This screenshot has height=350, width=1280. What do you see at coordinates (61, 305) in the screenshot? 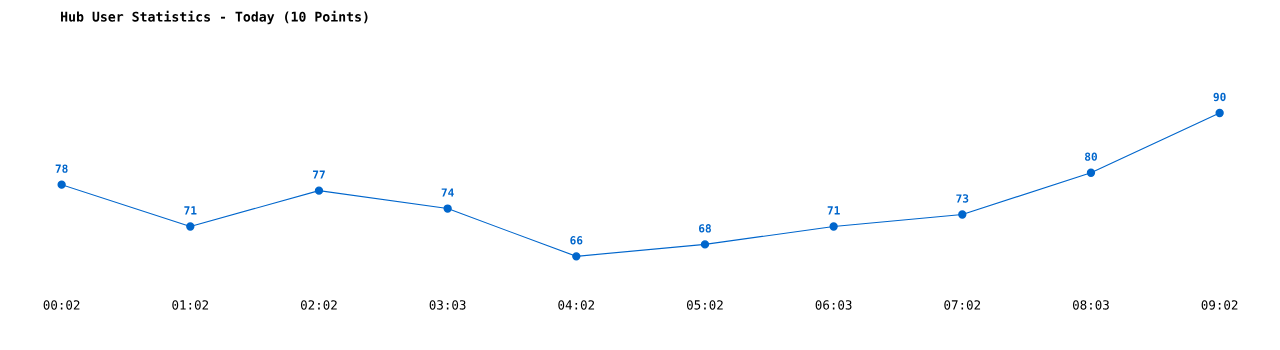
I see `x-tick-label: 00:02` at bounding box center [61, 305].